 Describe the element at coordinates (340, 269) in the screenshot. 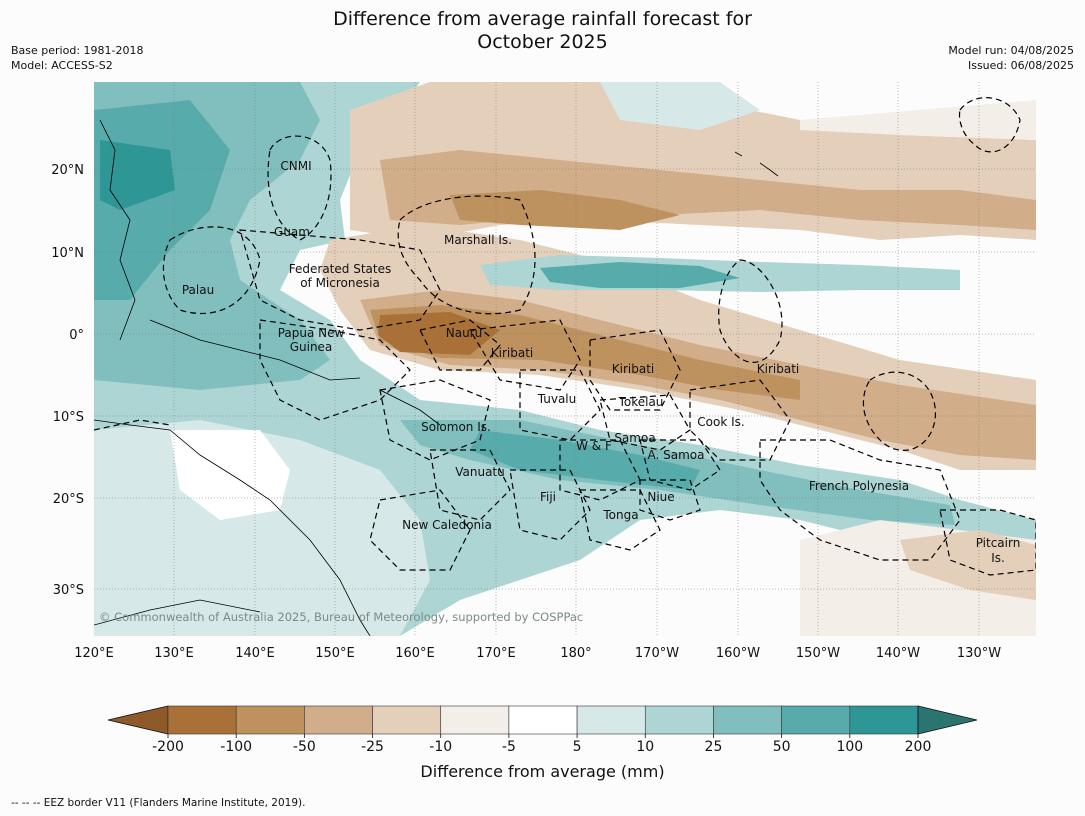

I see `region-label: Federated States` at that location.